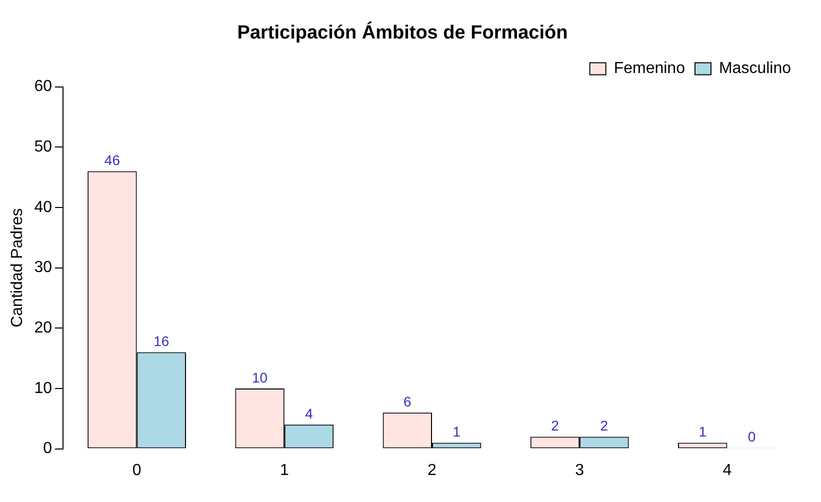  Describe the element at coordinates (17, 268) in the screenshot. I see `y-axis-title: Cantidad Padres` at that location.